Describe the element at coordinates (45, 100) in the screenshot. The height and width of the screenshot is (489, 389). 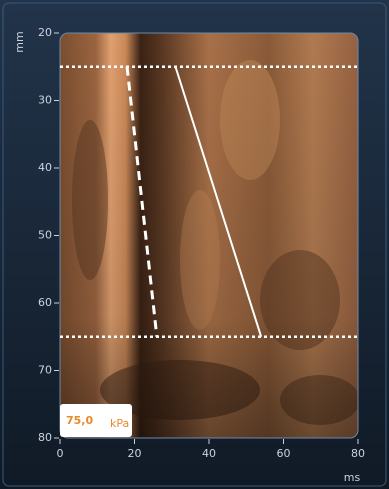
I see `y-tick-label: 30` at that location.